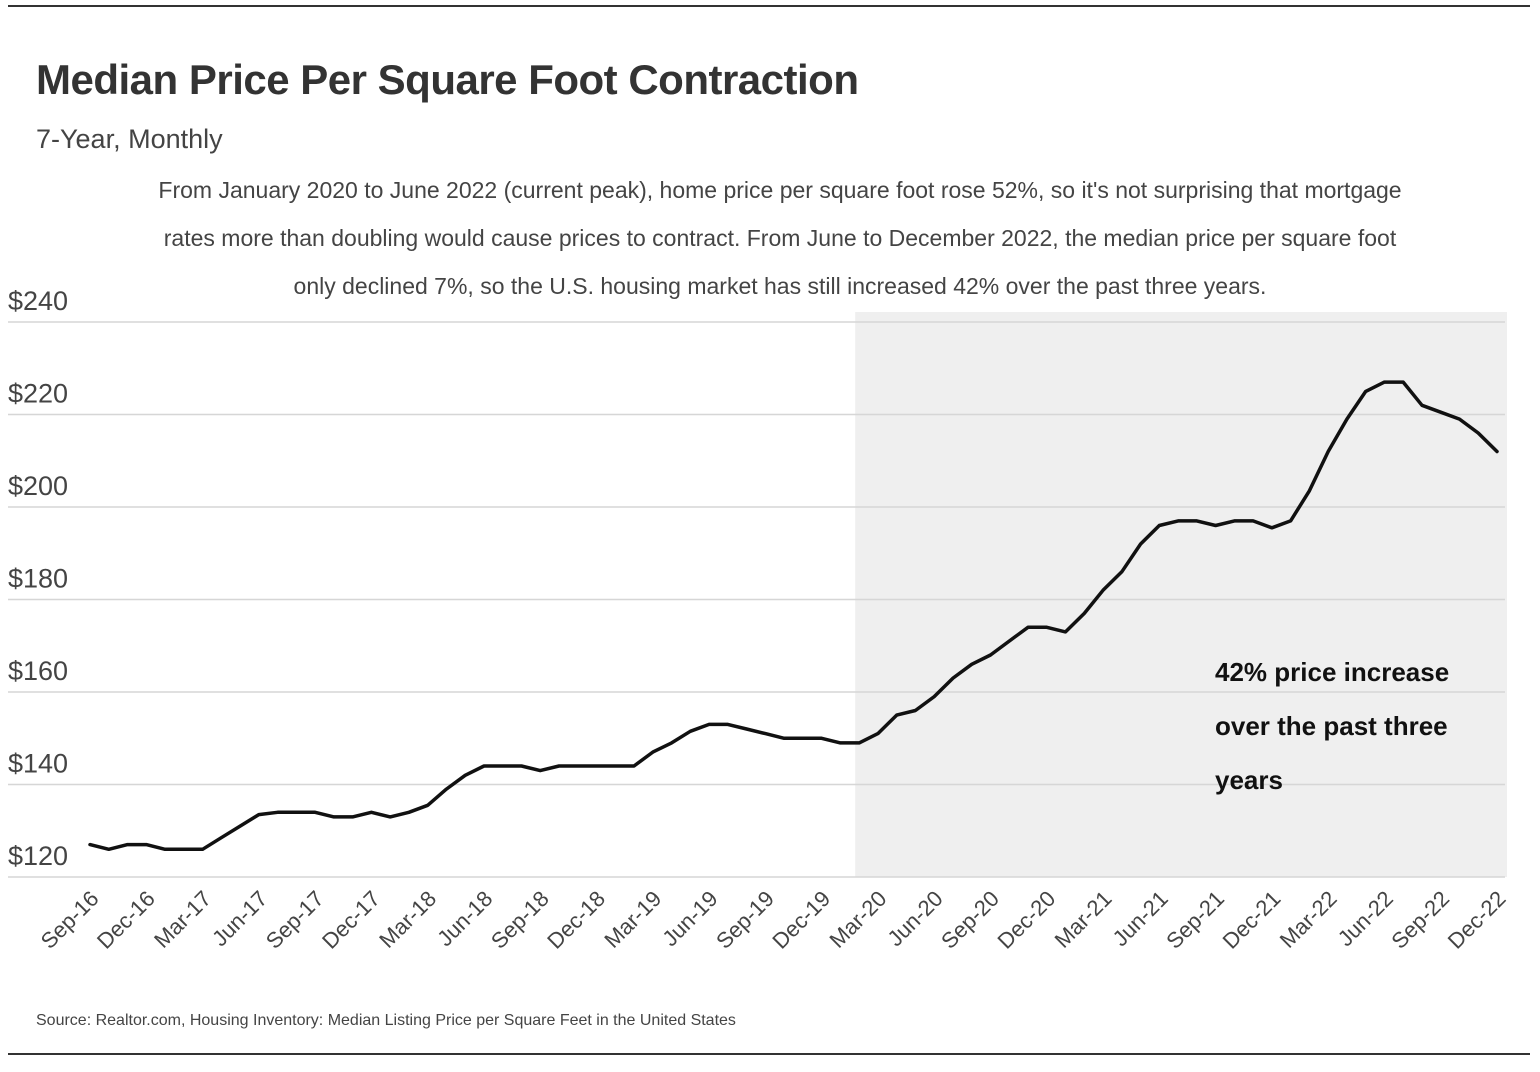  Describe the element at coordinates (38, 579) in the screenshot. I see `y-tick-label: $180` at that location.